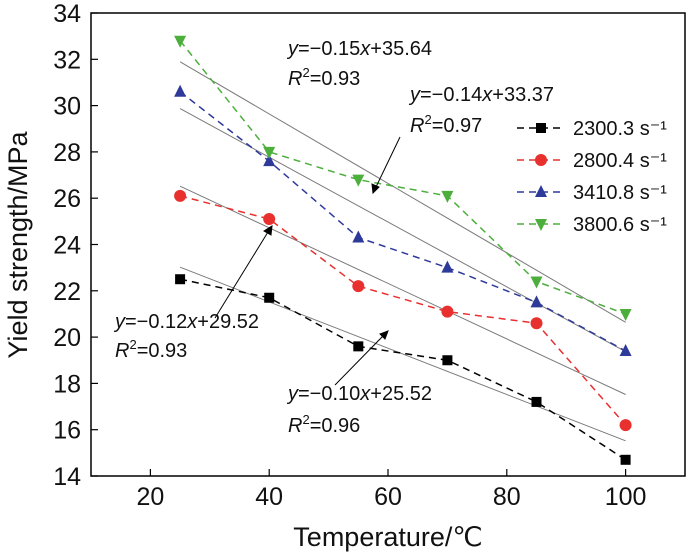 Image resolution: width=700 pixels, height=555 pixels. Describe the element at coordinates (67, 384) in the screenshot. I see `y-tick-label: 18` at that location.